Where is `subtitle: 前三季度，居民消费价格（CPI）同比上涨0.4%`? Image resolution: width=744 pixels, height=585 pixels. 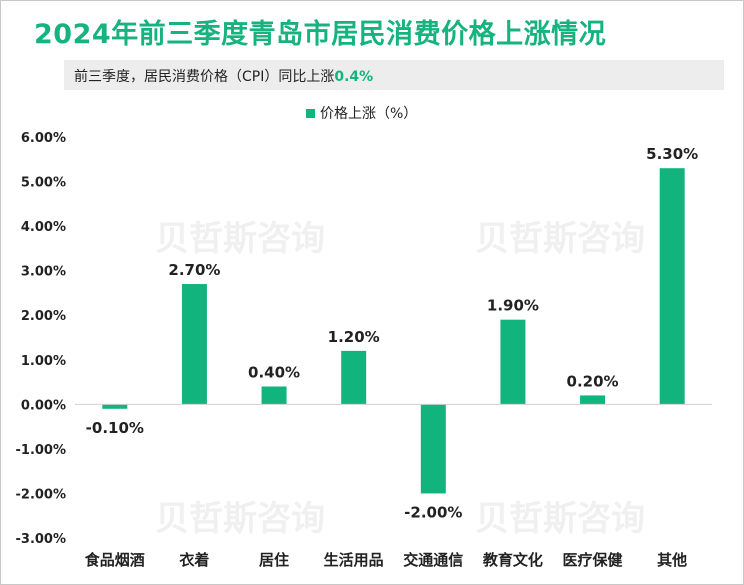 subtitle: 前三季度，居民消费价格（CPI）同比上涨0.4% is located at coordinates (223, 76).